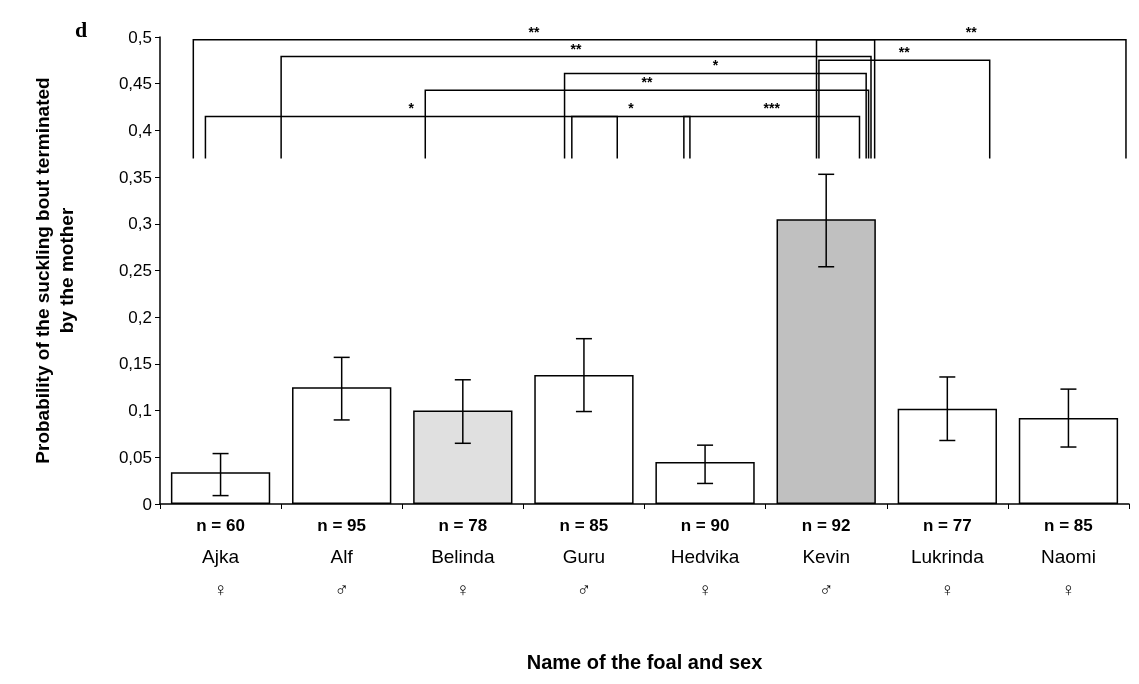 The height and width of the screenshot is (684, 1139). I want to click on y-tick-label: 0,5, so click(140, 37).